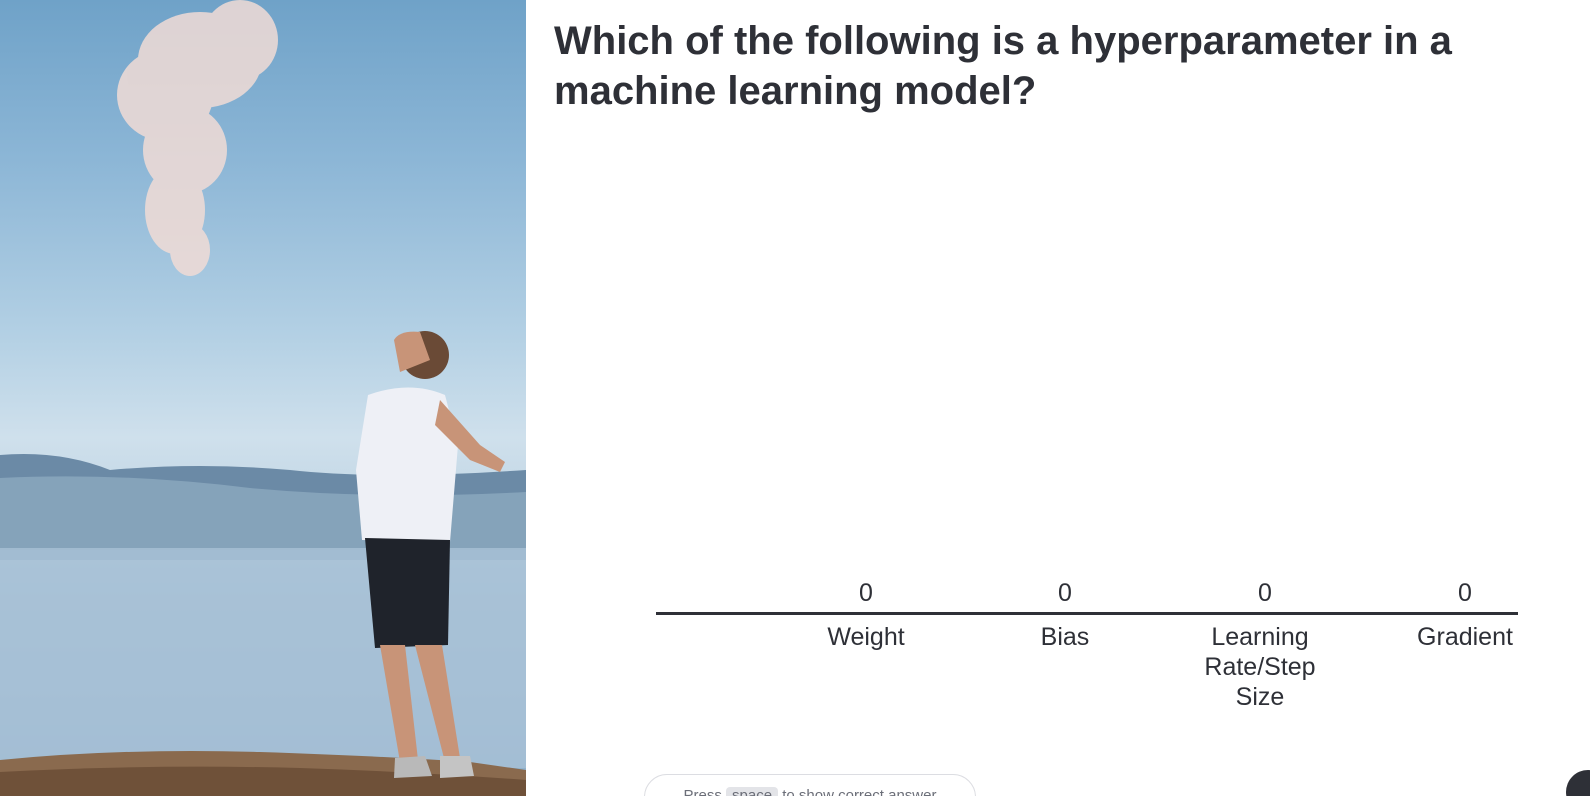 The height and width of the screenshot is (796, 1590). I want to click on result-count-gradient: 0, so click(1465, 593).